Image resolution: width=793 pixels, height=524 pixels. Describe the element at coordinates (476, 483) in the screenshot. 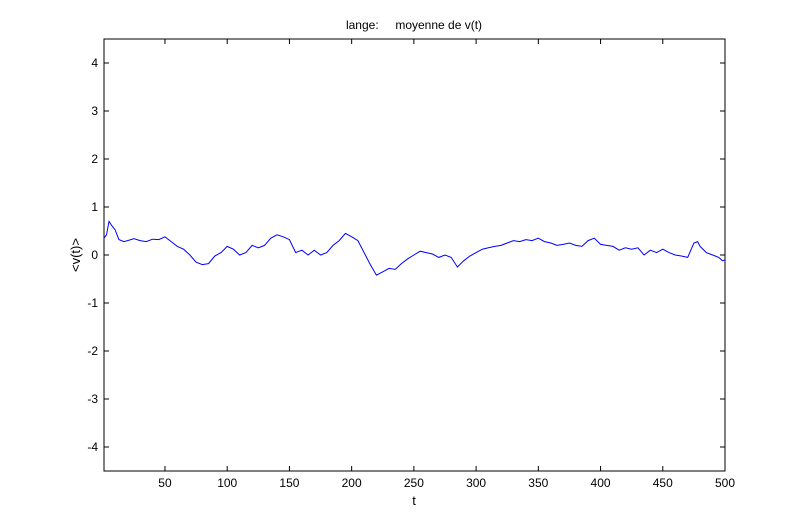

I see `x-tick-label: 300` at that location.